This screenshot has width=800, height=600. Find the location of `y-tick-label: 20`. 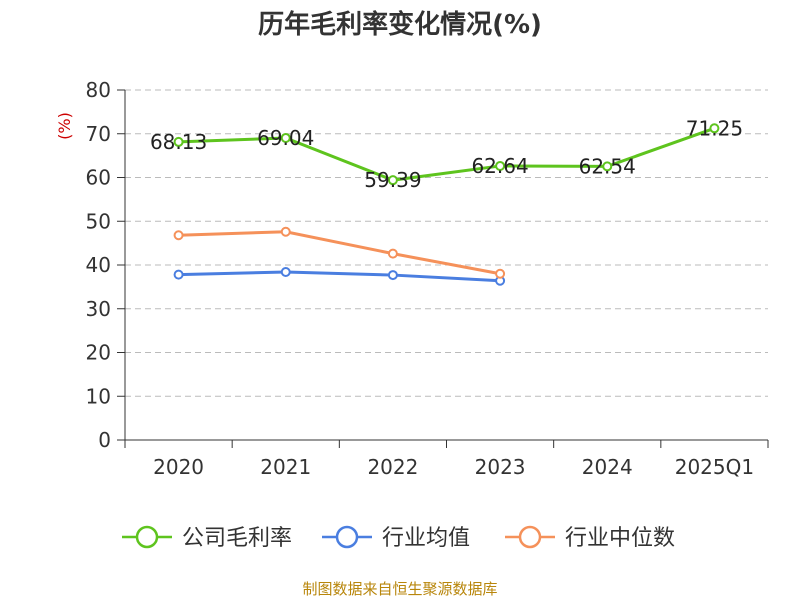

y-tick-label: 20 is located at coordinates (98, 353).